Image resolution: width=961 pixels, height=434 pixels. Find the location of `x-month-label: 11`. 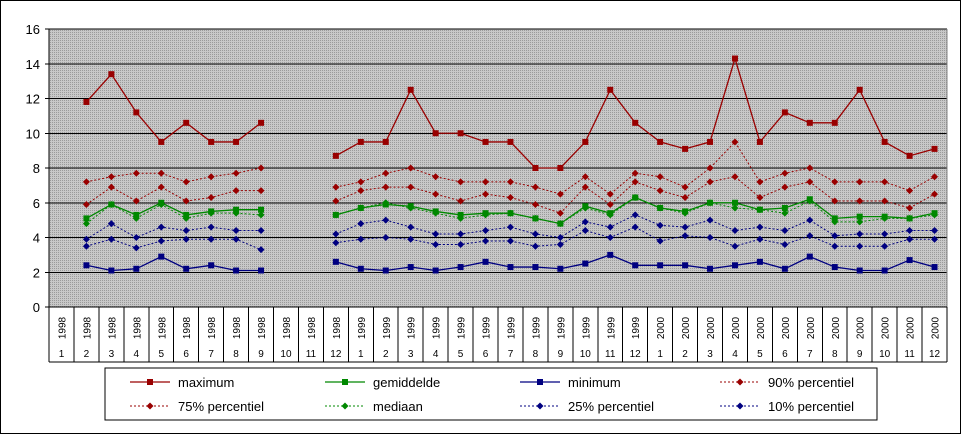

x-month-label: 11 is located at coordinates (610, 354).